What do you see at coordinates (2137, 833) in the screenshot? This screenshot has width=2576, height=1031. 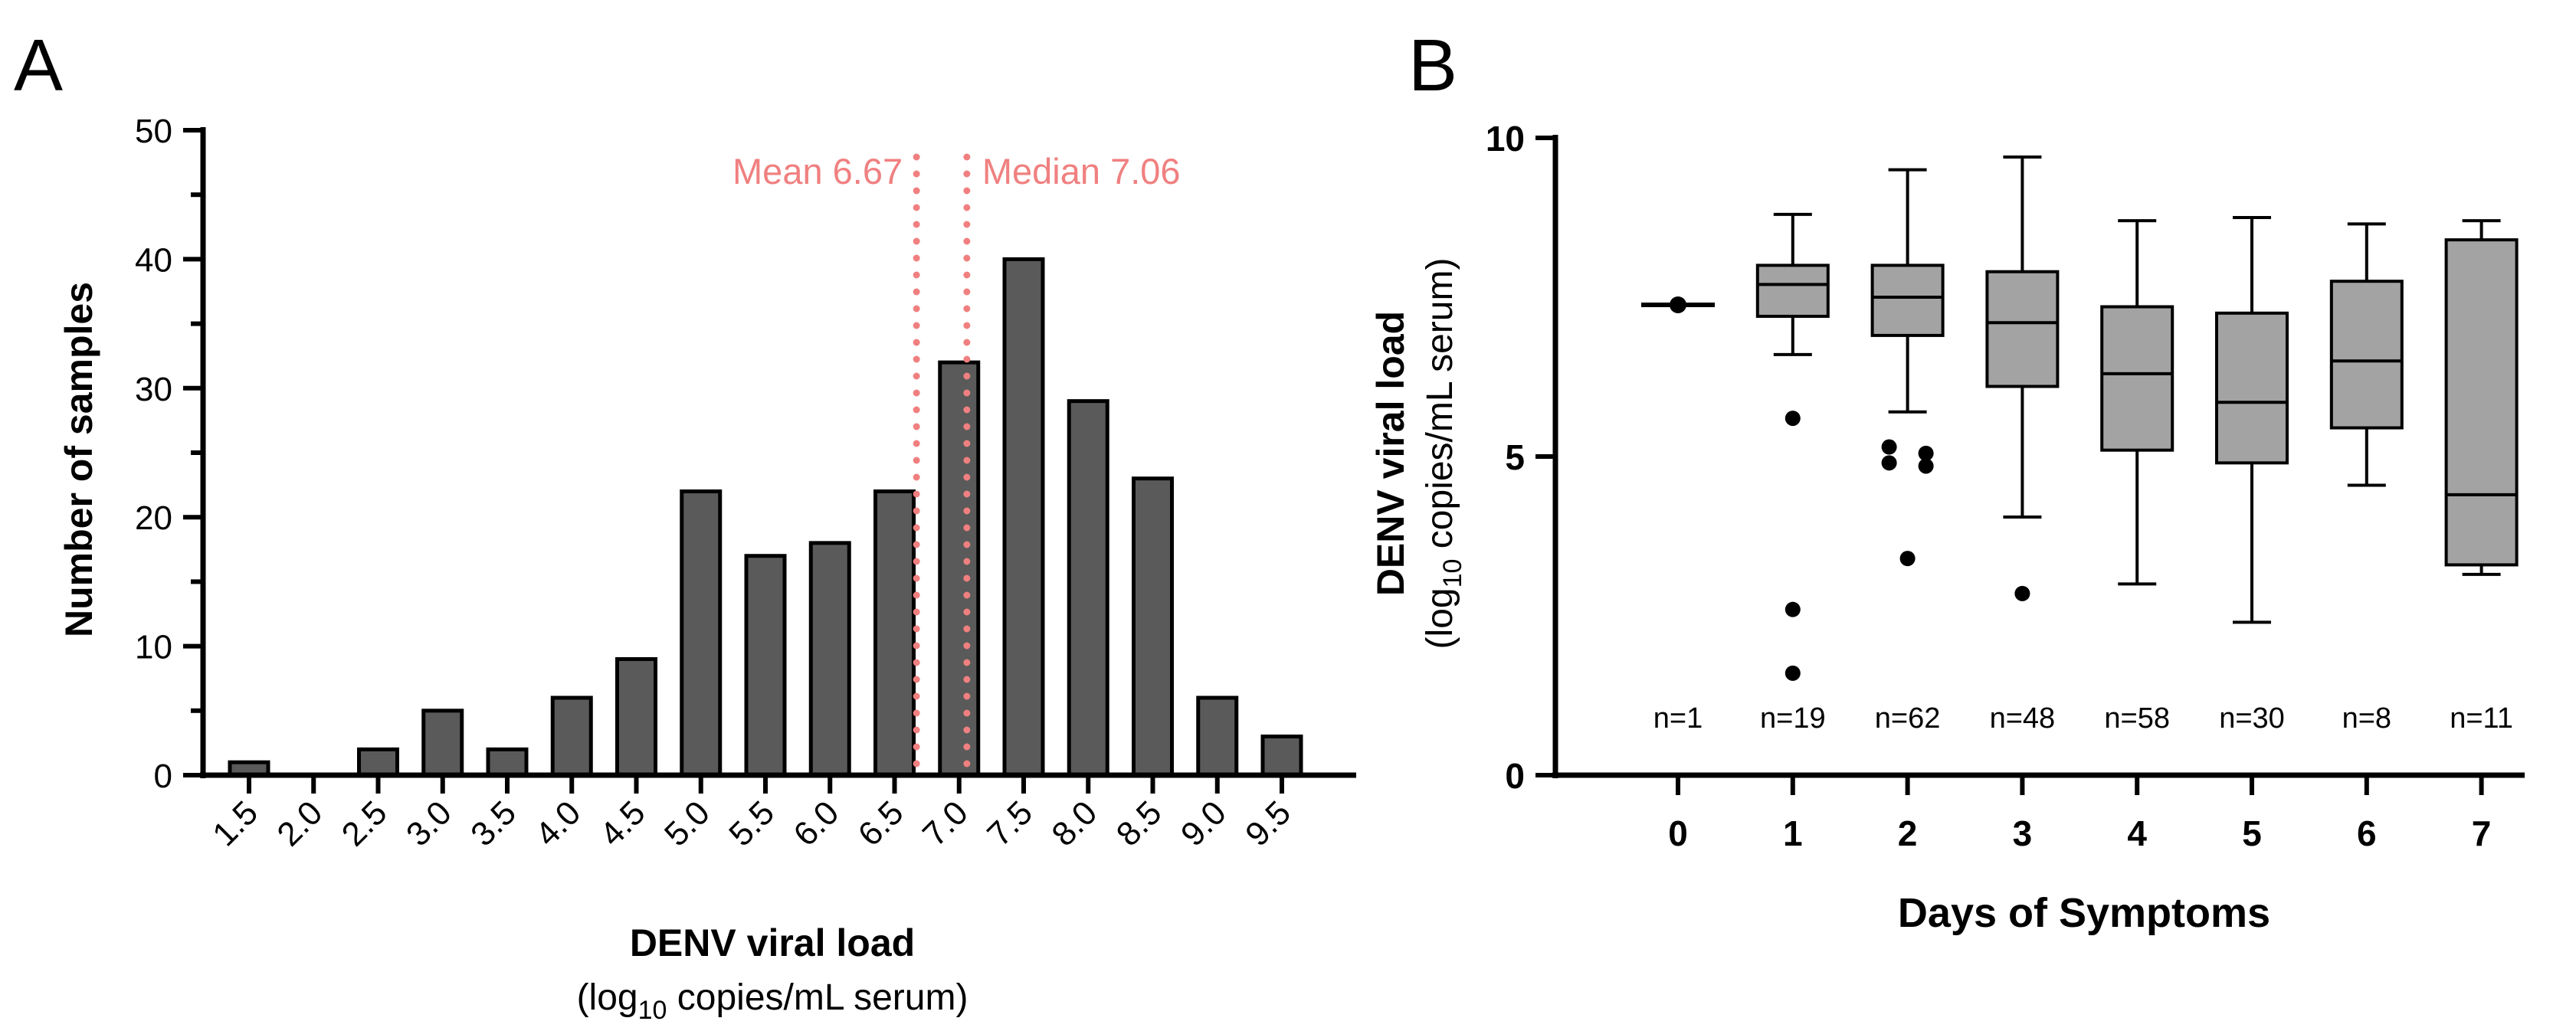 I see `x-tick-label-b: 4` at bounding box center [2137, 833].